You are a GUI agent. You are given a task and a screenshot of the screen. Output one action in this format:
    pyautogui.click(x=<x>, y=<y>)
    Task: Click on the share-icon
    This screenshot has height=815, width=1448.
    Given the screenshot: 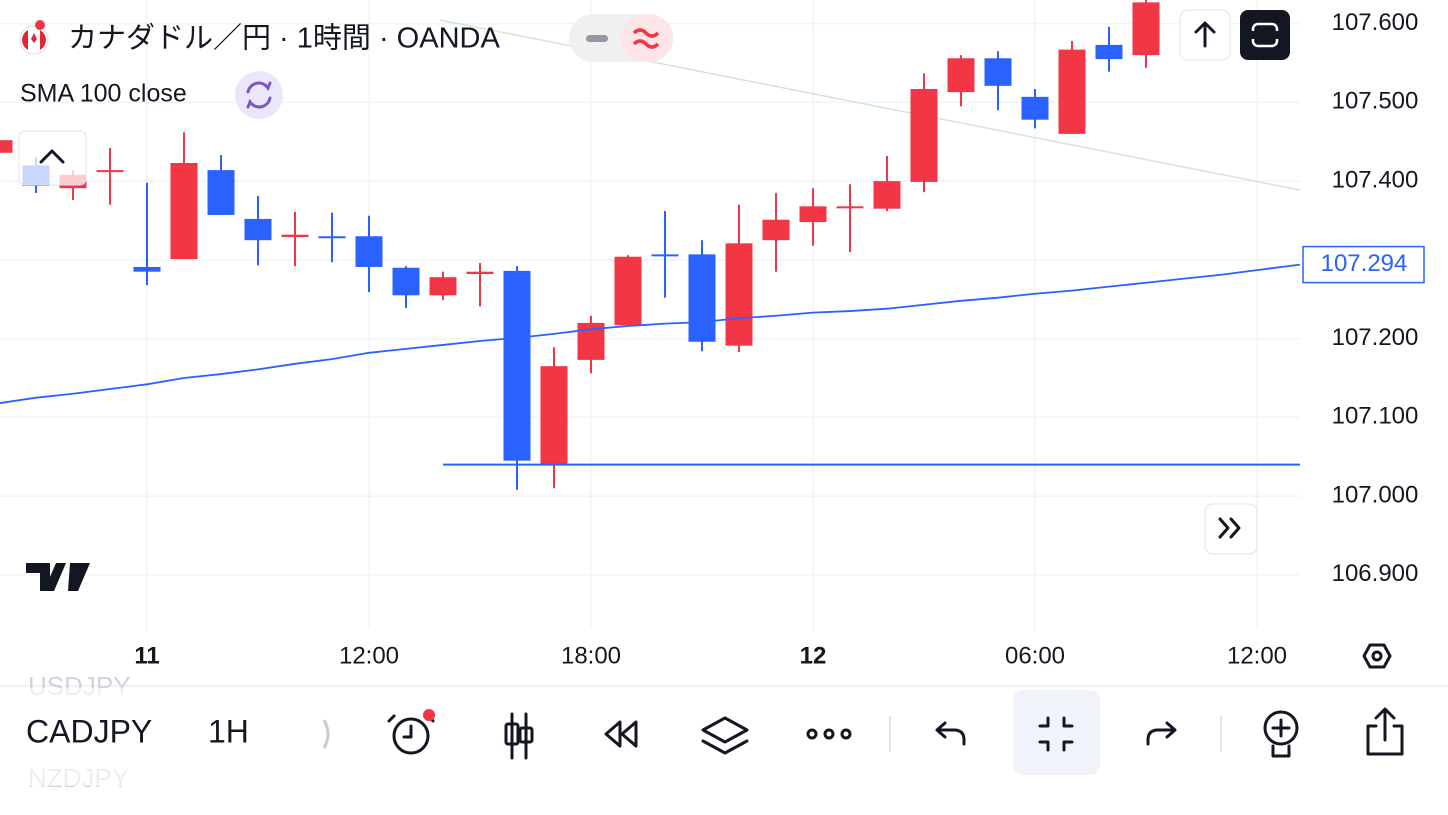 What is the action you would take?
    pyautogui.click(x=1385, y=731)
    